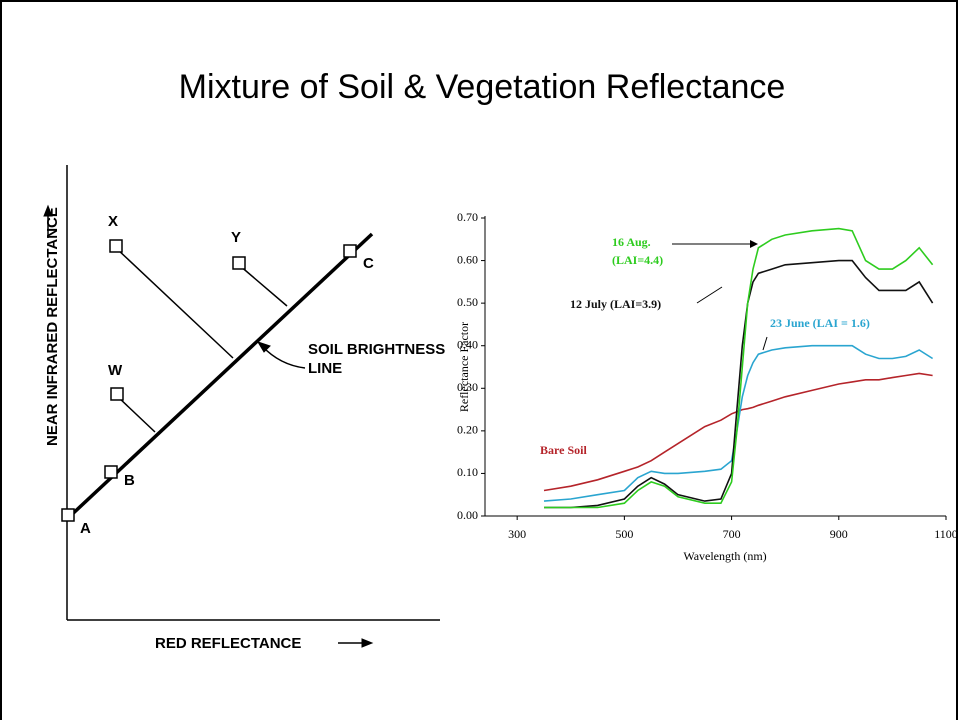 This screenshot has width=959, height=720. What do you see at coordinates (219, 376) in the screenshot?
I see `soil-line` at bounding box center [219, 376].